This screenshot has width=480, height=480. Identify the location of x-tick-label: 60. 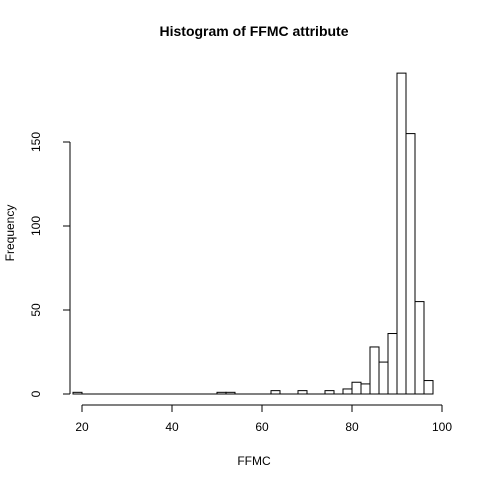
(262, 427).